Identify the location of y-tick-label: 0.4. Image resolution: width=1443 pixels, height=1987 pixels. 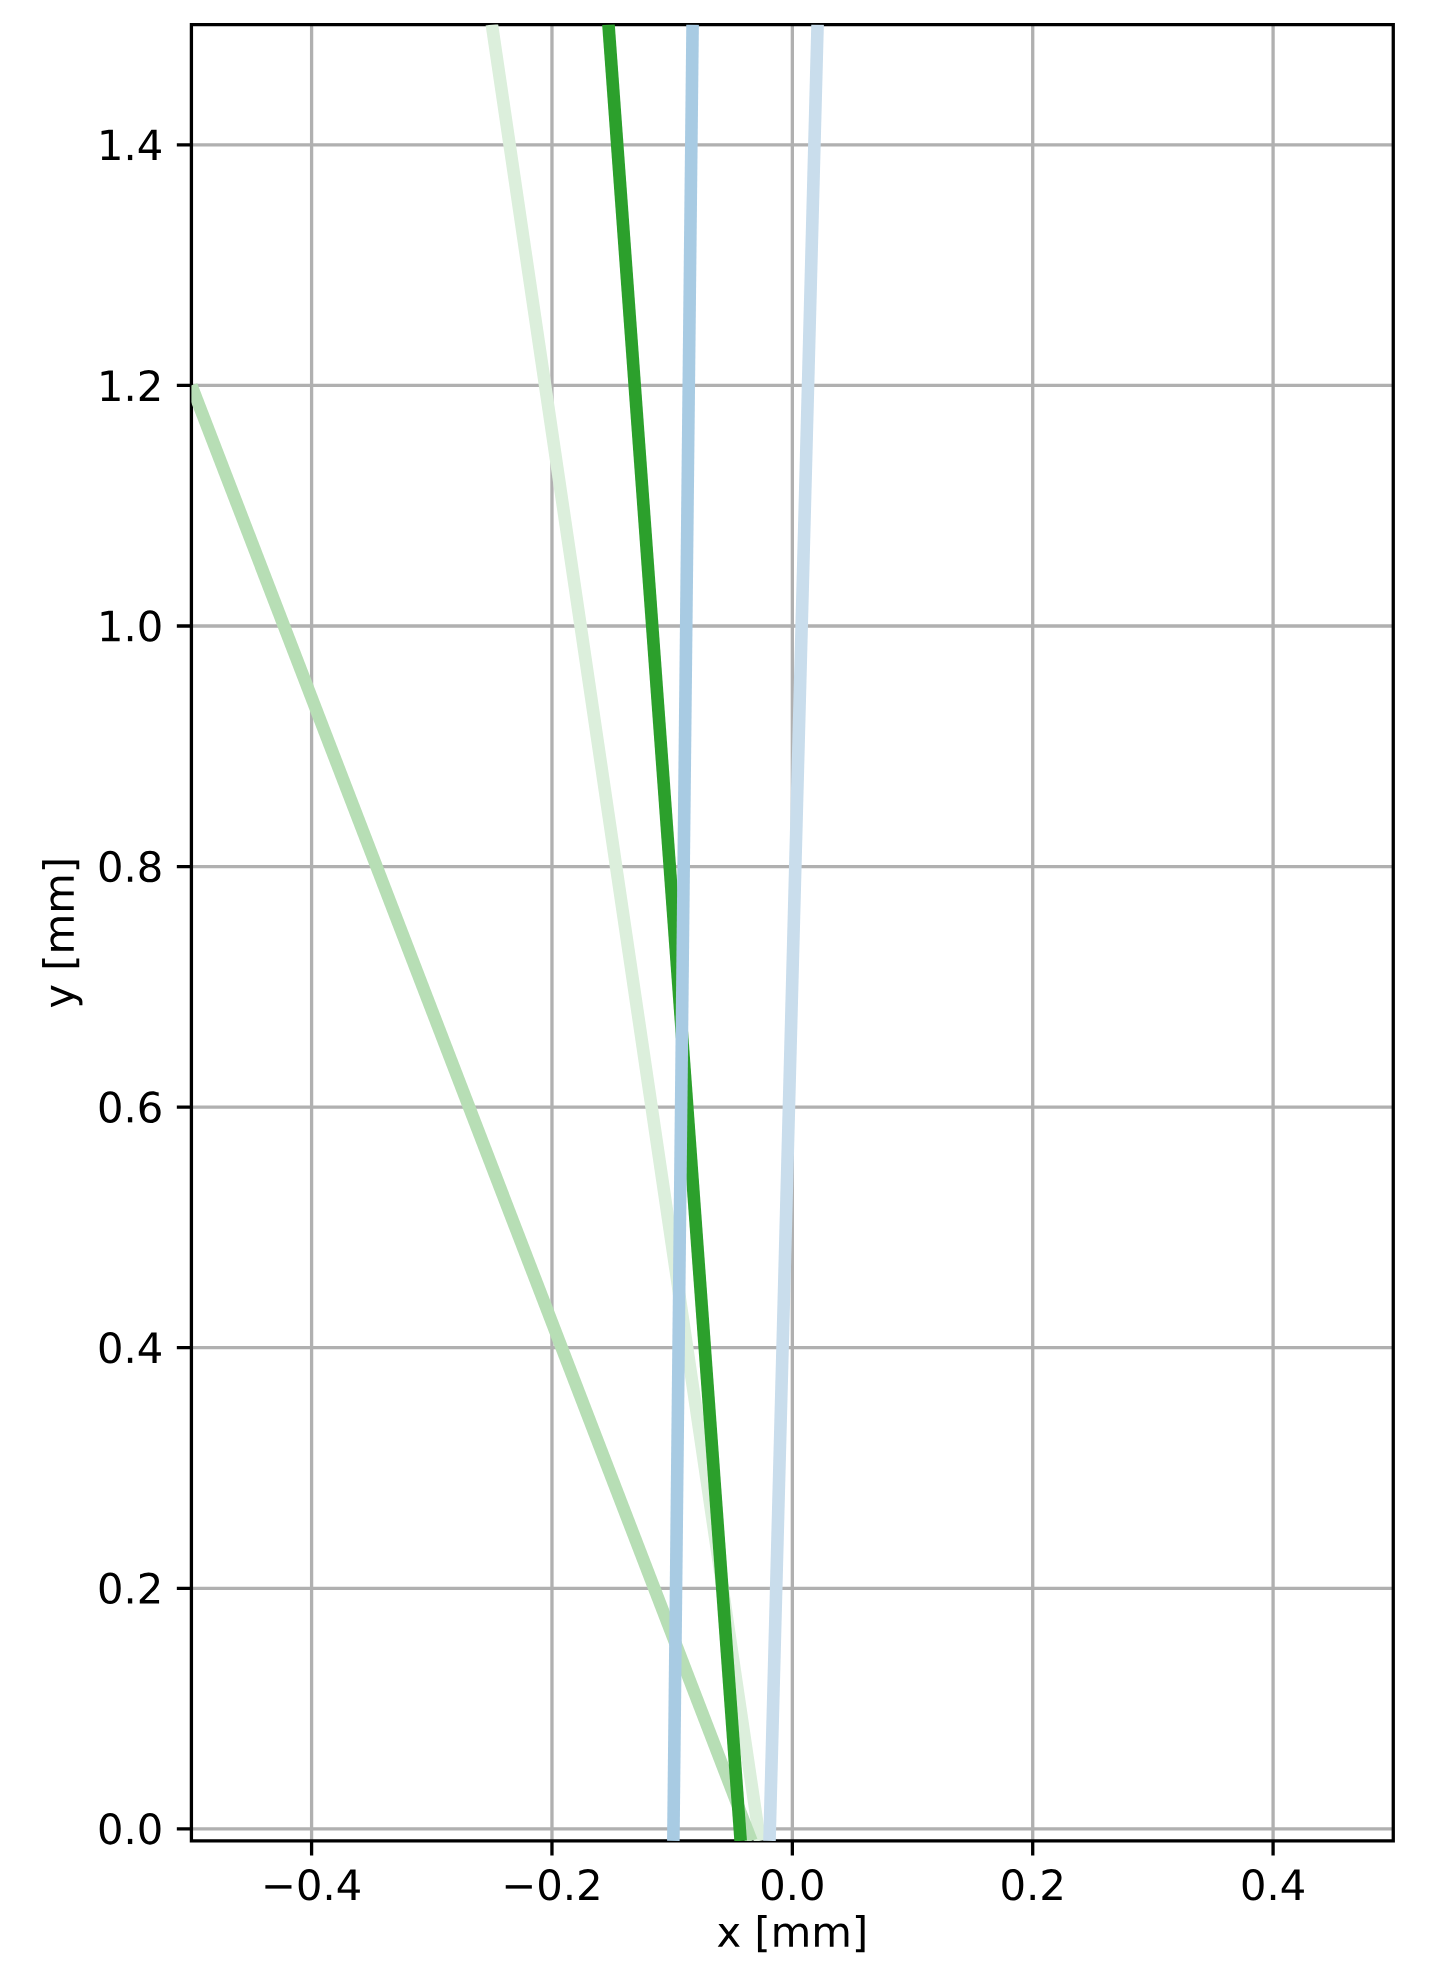
(130, 1347).